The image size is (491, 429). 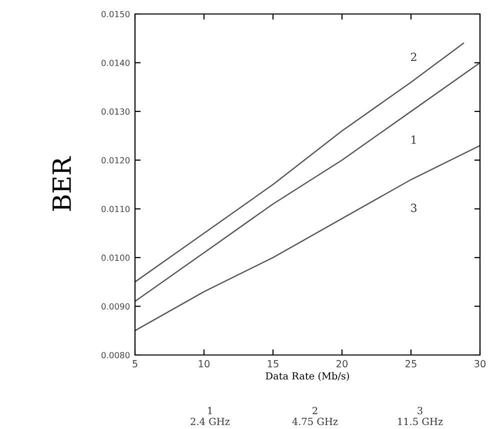 What do you see at coordinates (414, 139) in the screenshot?
I see `series-label: 1` at bounding box center [414, 139].